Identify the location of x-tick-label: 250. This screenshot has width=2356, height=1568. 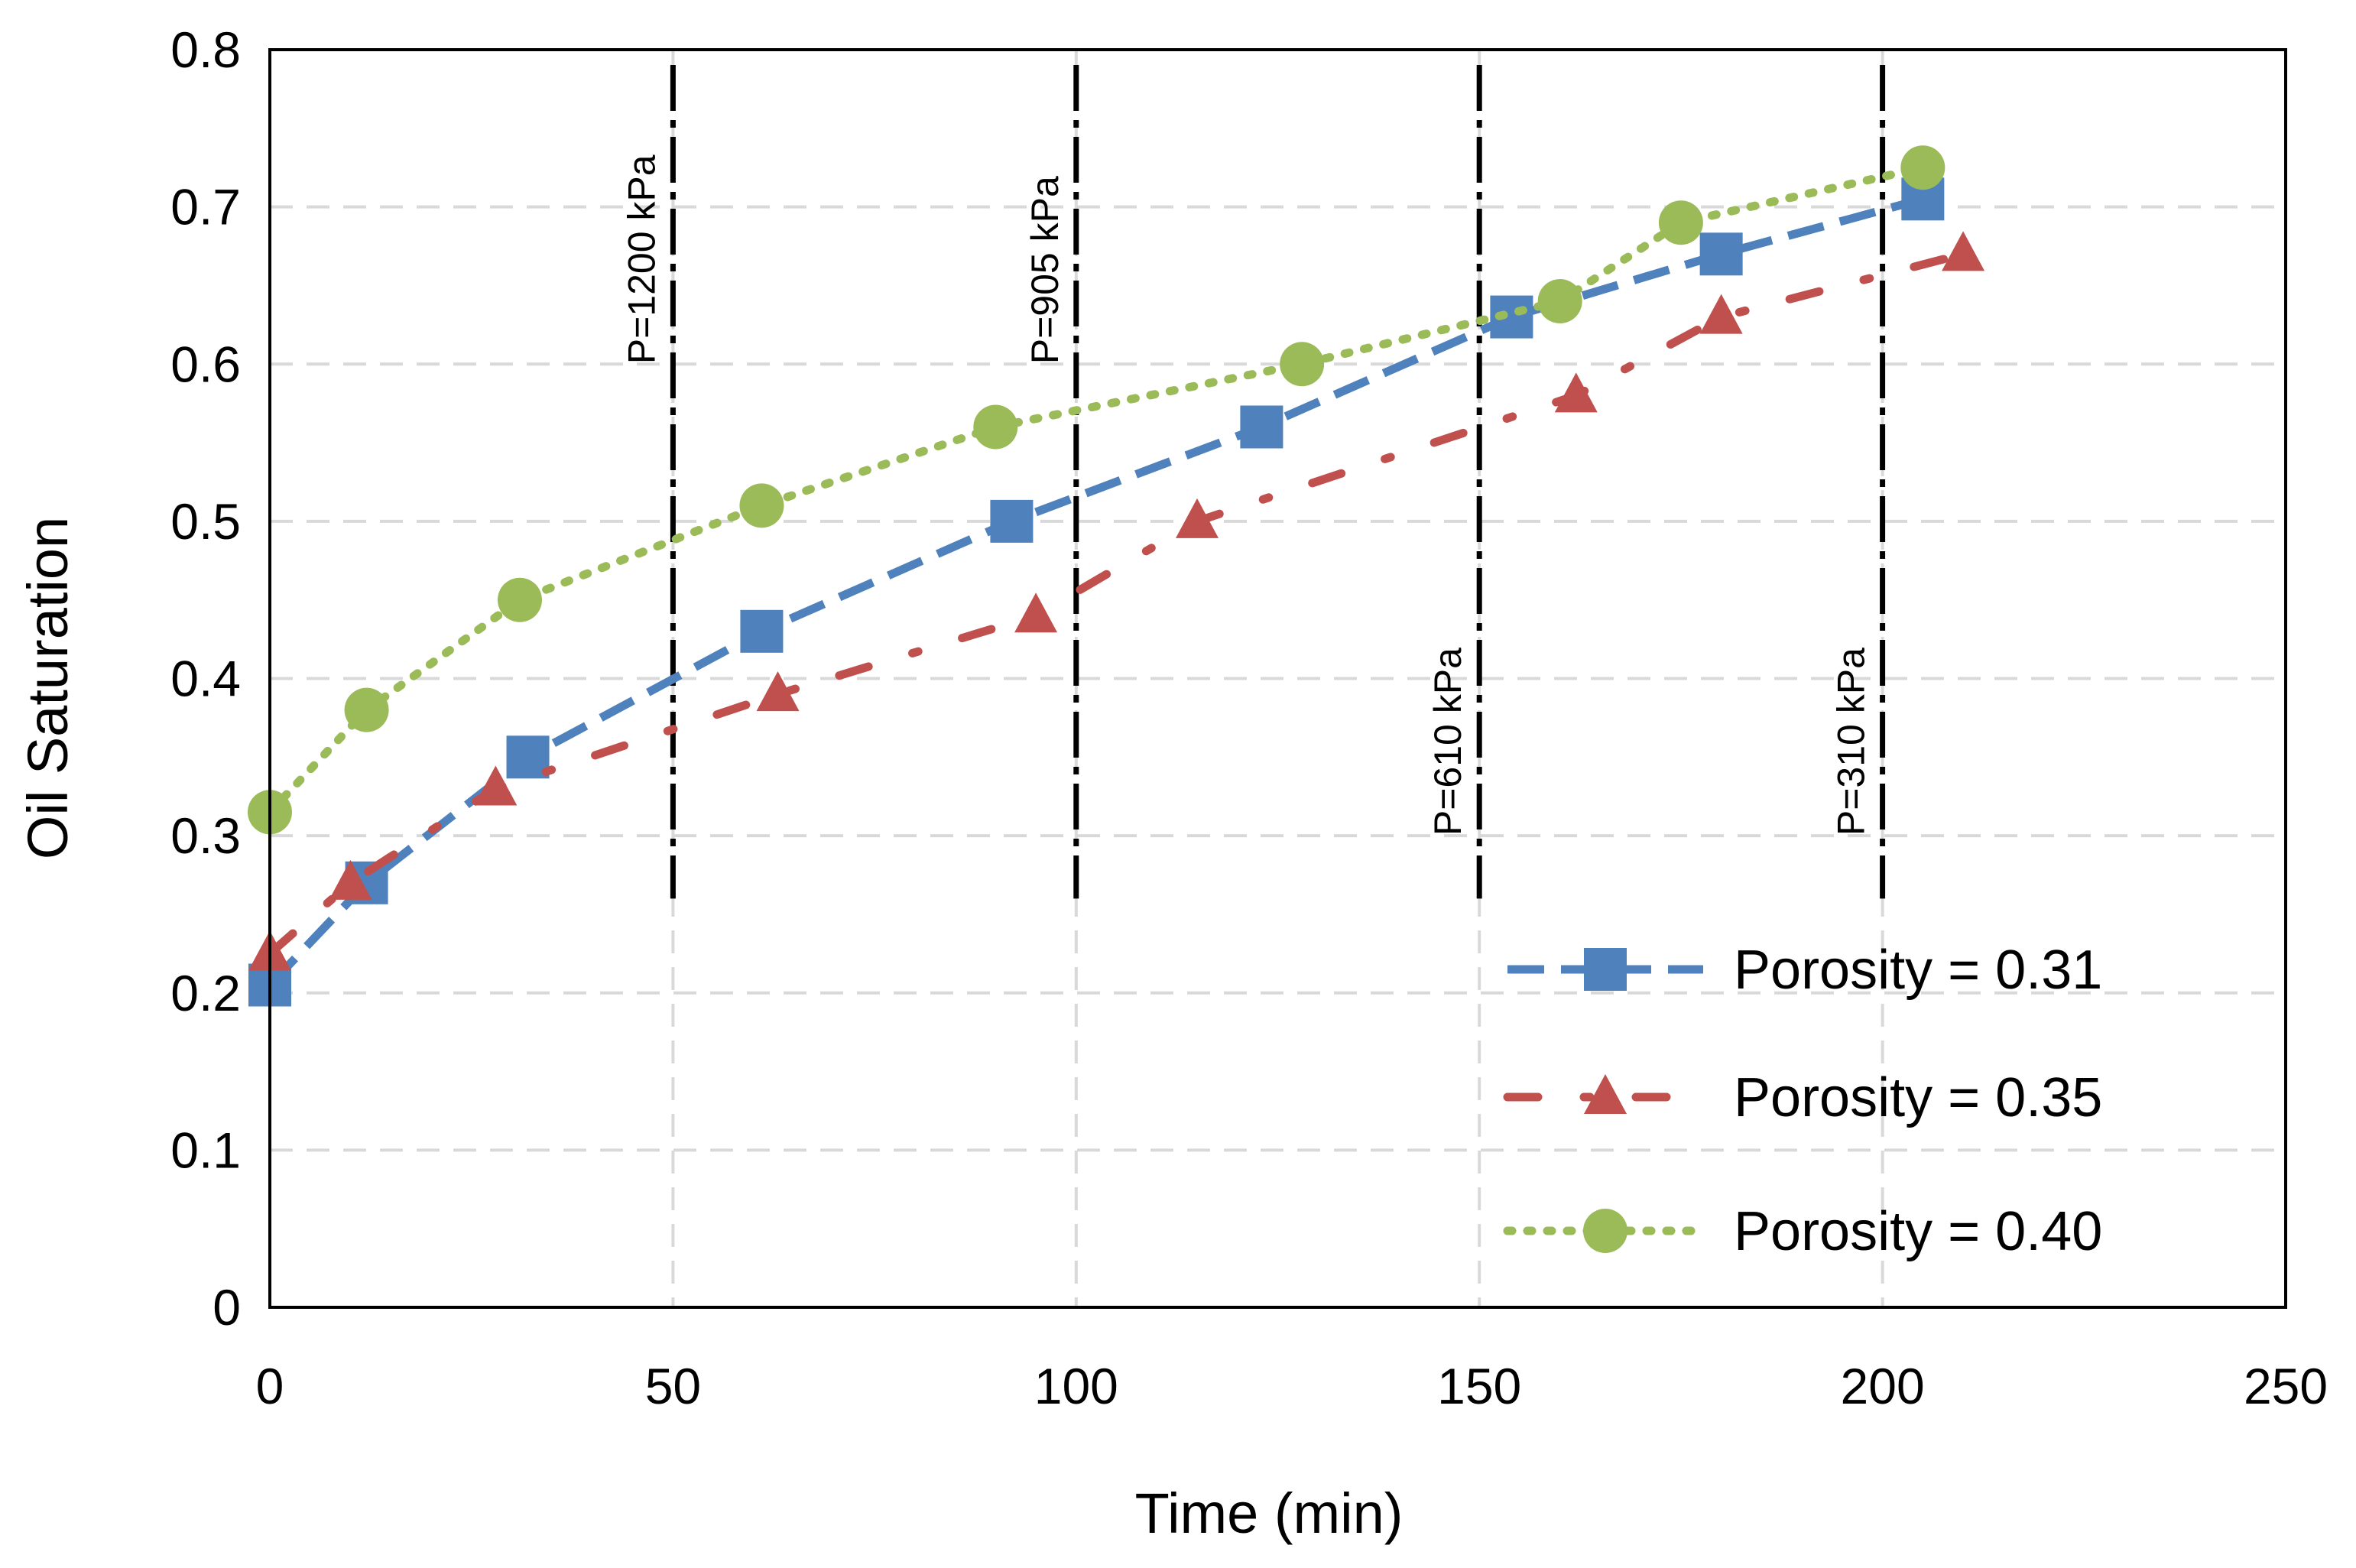
(2286, 1386).